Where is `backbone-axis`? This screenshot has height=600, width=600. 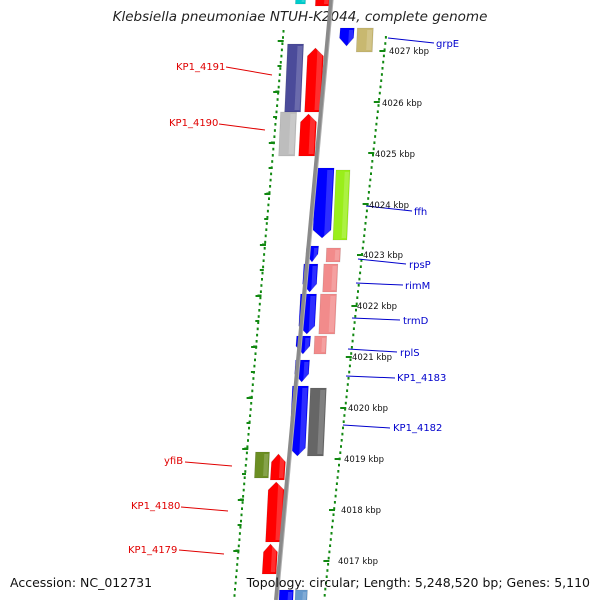 backbone-axis is located at coordinates (304, 300).